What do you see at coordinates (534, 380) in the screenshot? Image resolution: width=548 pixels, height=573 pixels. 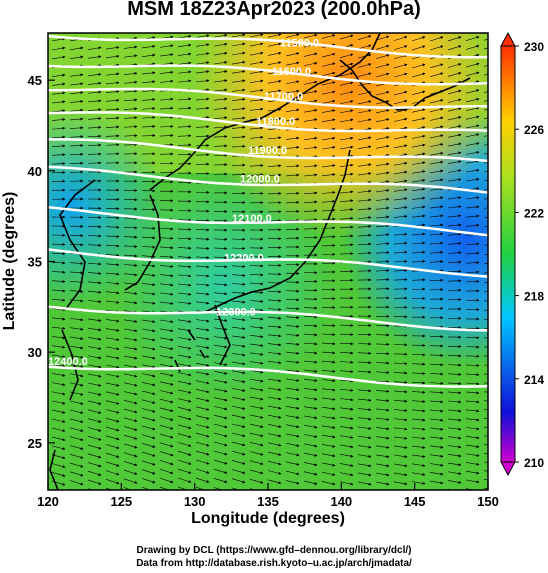 I see `colorbar-label: 214` at bounding box center [534, 380].